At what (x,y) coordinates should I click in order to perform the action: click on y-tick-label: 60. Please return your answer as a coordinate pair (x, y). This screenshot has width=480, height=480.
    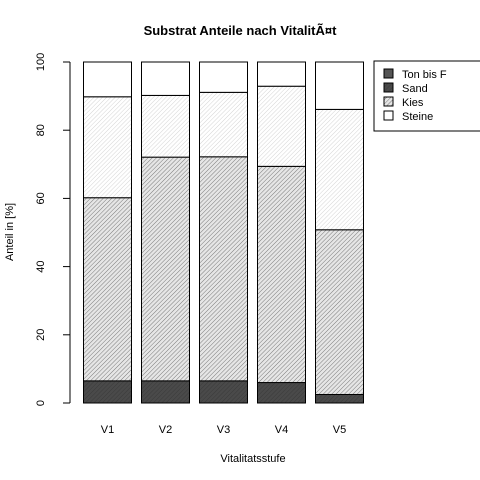
    Looking at the image, I should click on (41, 198).